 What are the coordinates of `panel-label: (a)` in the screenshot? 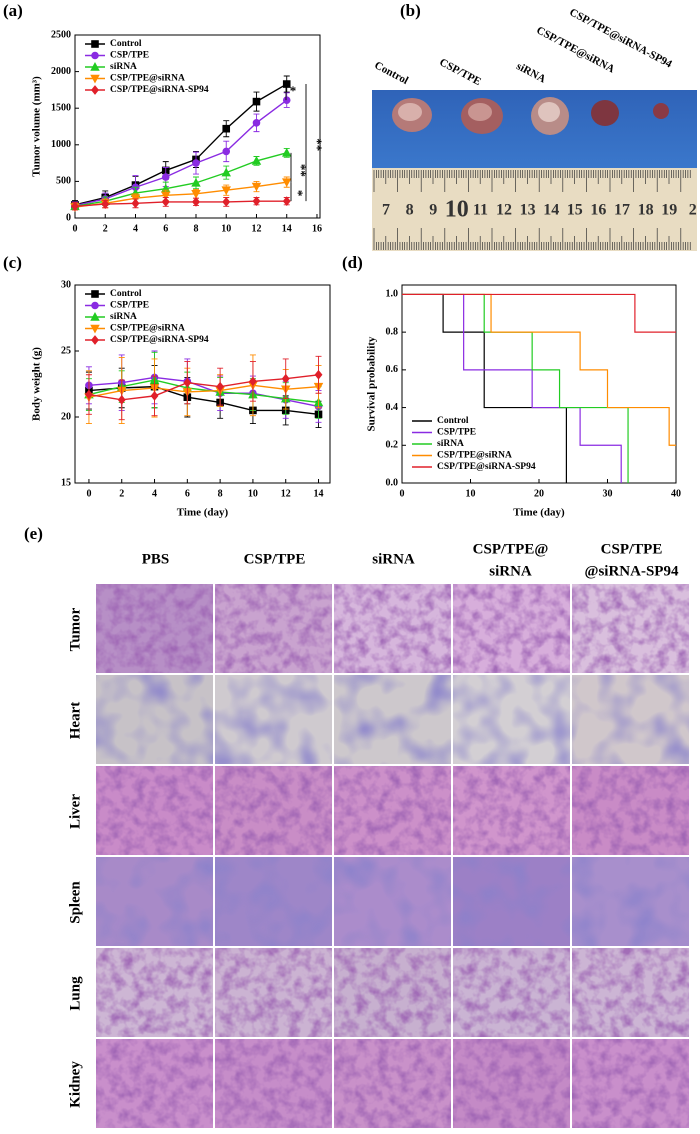 It's located at (13, 10).